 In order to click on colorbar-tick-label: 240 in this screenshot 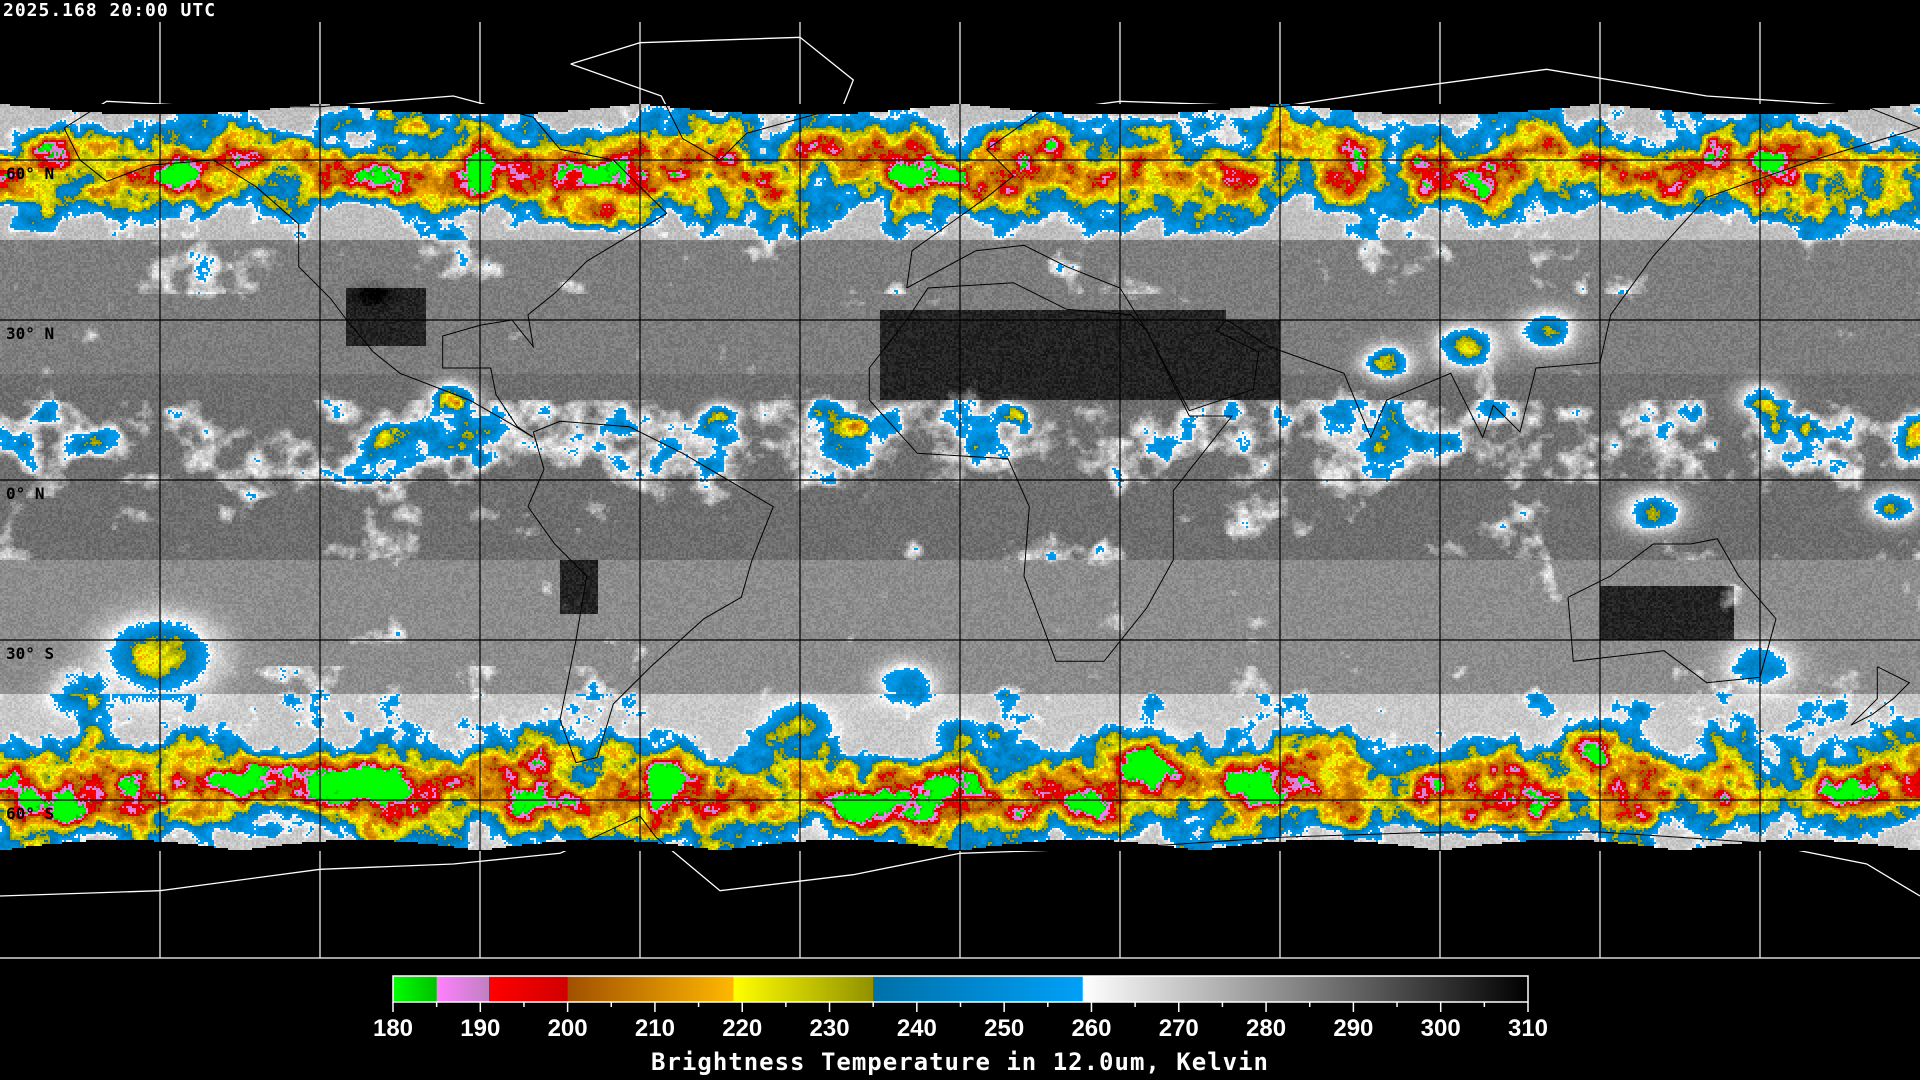, I will do `click(917, 1028)`.